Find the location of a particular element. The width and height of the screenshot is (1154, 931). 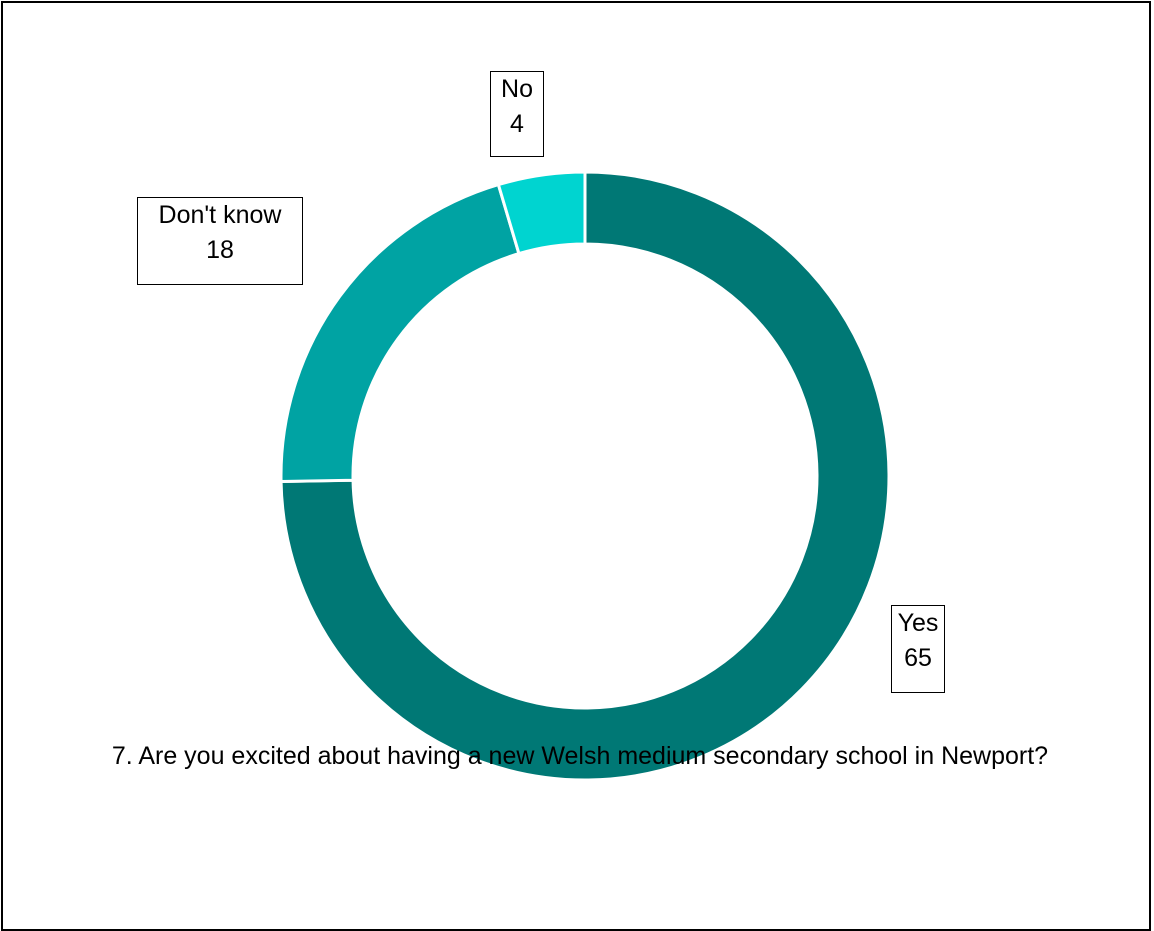

data-label-no: No 4 is located at coordinates (517, 114).